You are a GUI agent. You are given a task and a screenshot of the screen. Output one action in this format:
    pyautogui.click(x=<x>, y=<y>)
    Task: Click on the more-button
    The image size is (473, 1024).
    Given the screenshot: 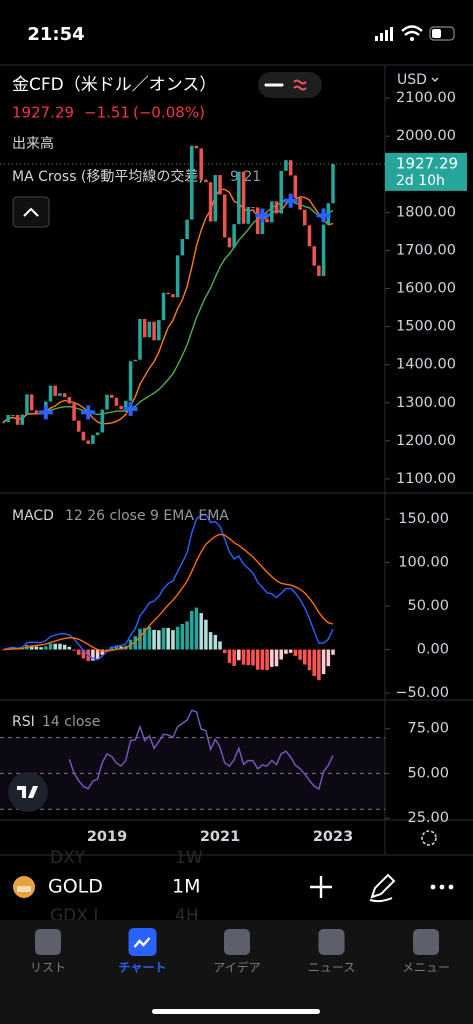 What is the action you would take?
    pyautogui.click(x=442, y=887)
    